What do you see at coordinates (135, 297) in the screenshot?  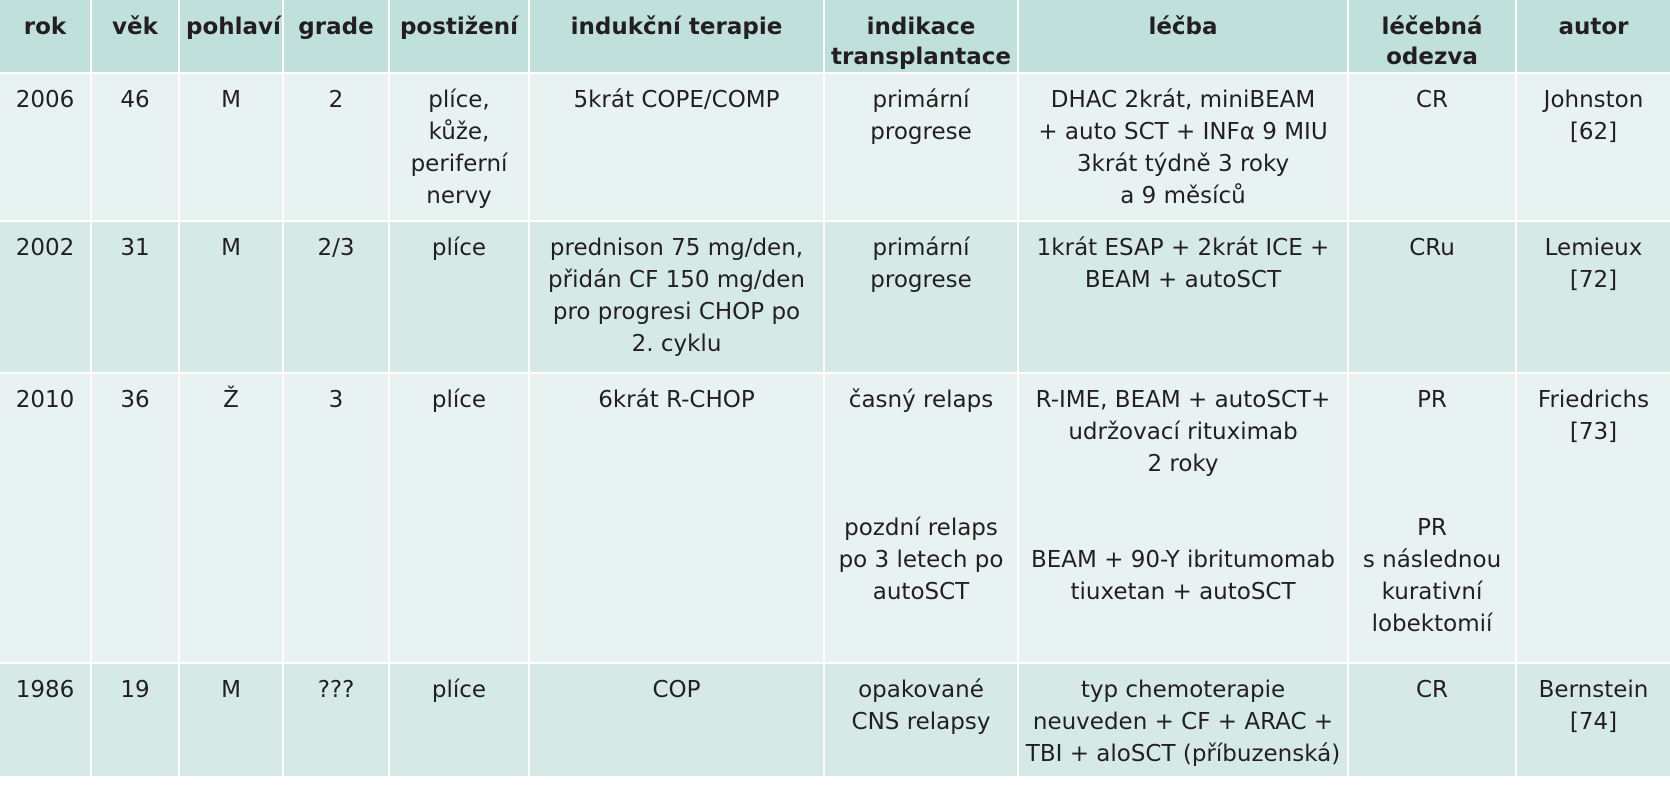 I see `cell-vek: 31` at bounding box center [135, 297].